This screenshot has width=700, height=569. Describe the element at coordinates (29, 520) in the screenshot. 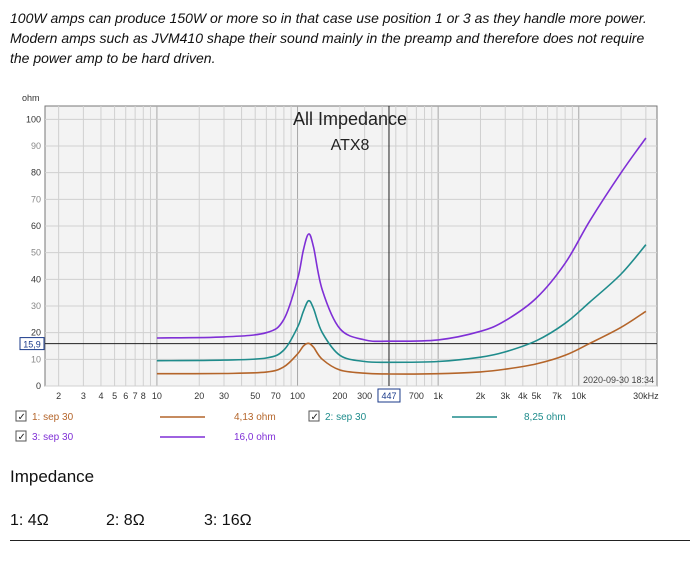

I see `rating-1: 1: 4Ω` at that location.